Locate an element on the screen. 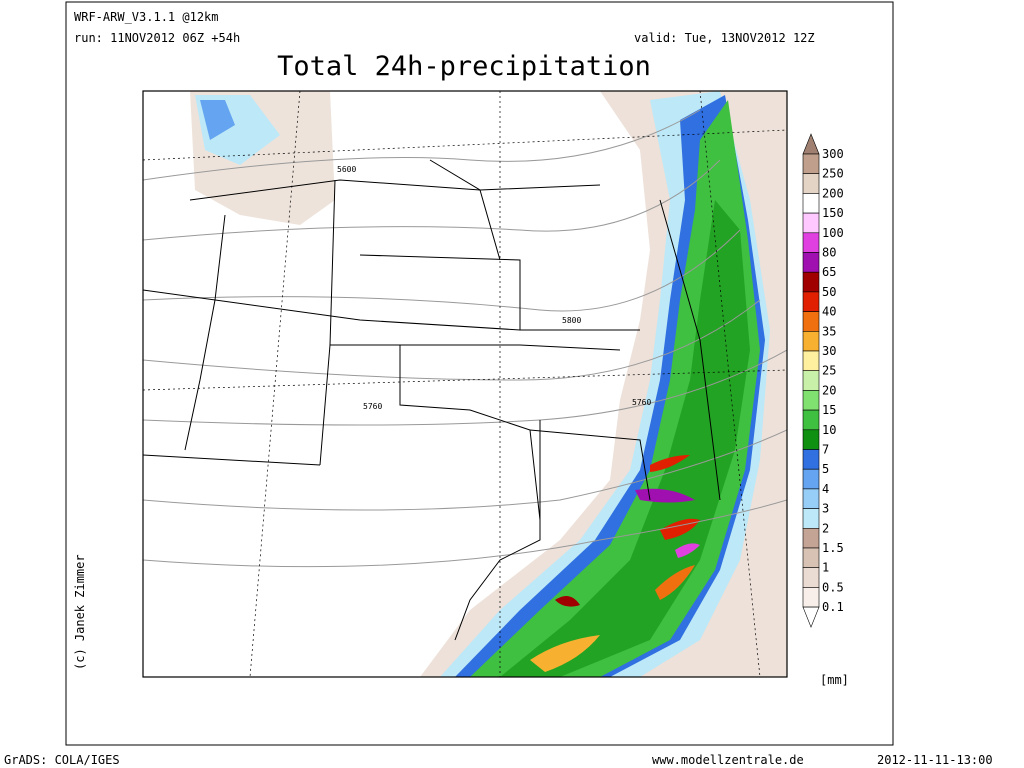 Image resolution: width=1024 pixels, height=768 pixels. colorbar-label: 7 is located at coordinates (825, 450).